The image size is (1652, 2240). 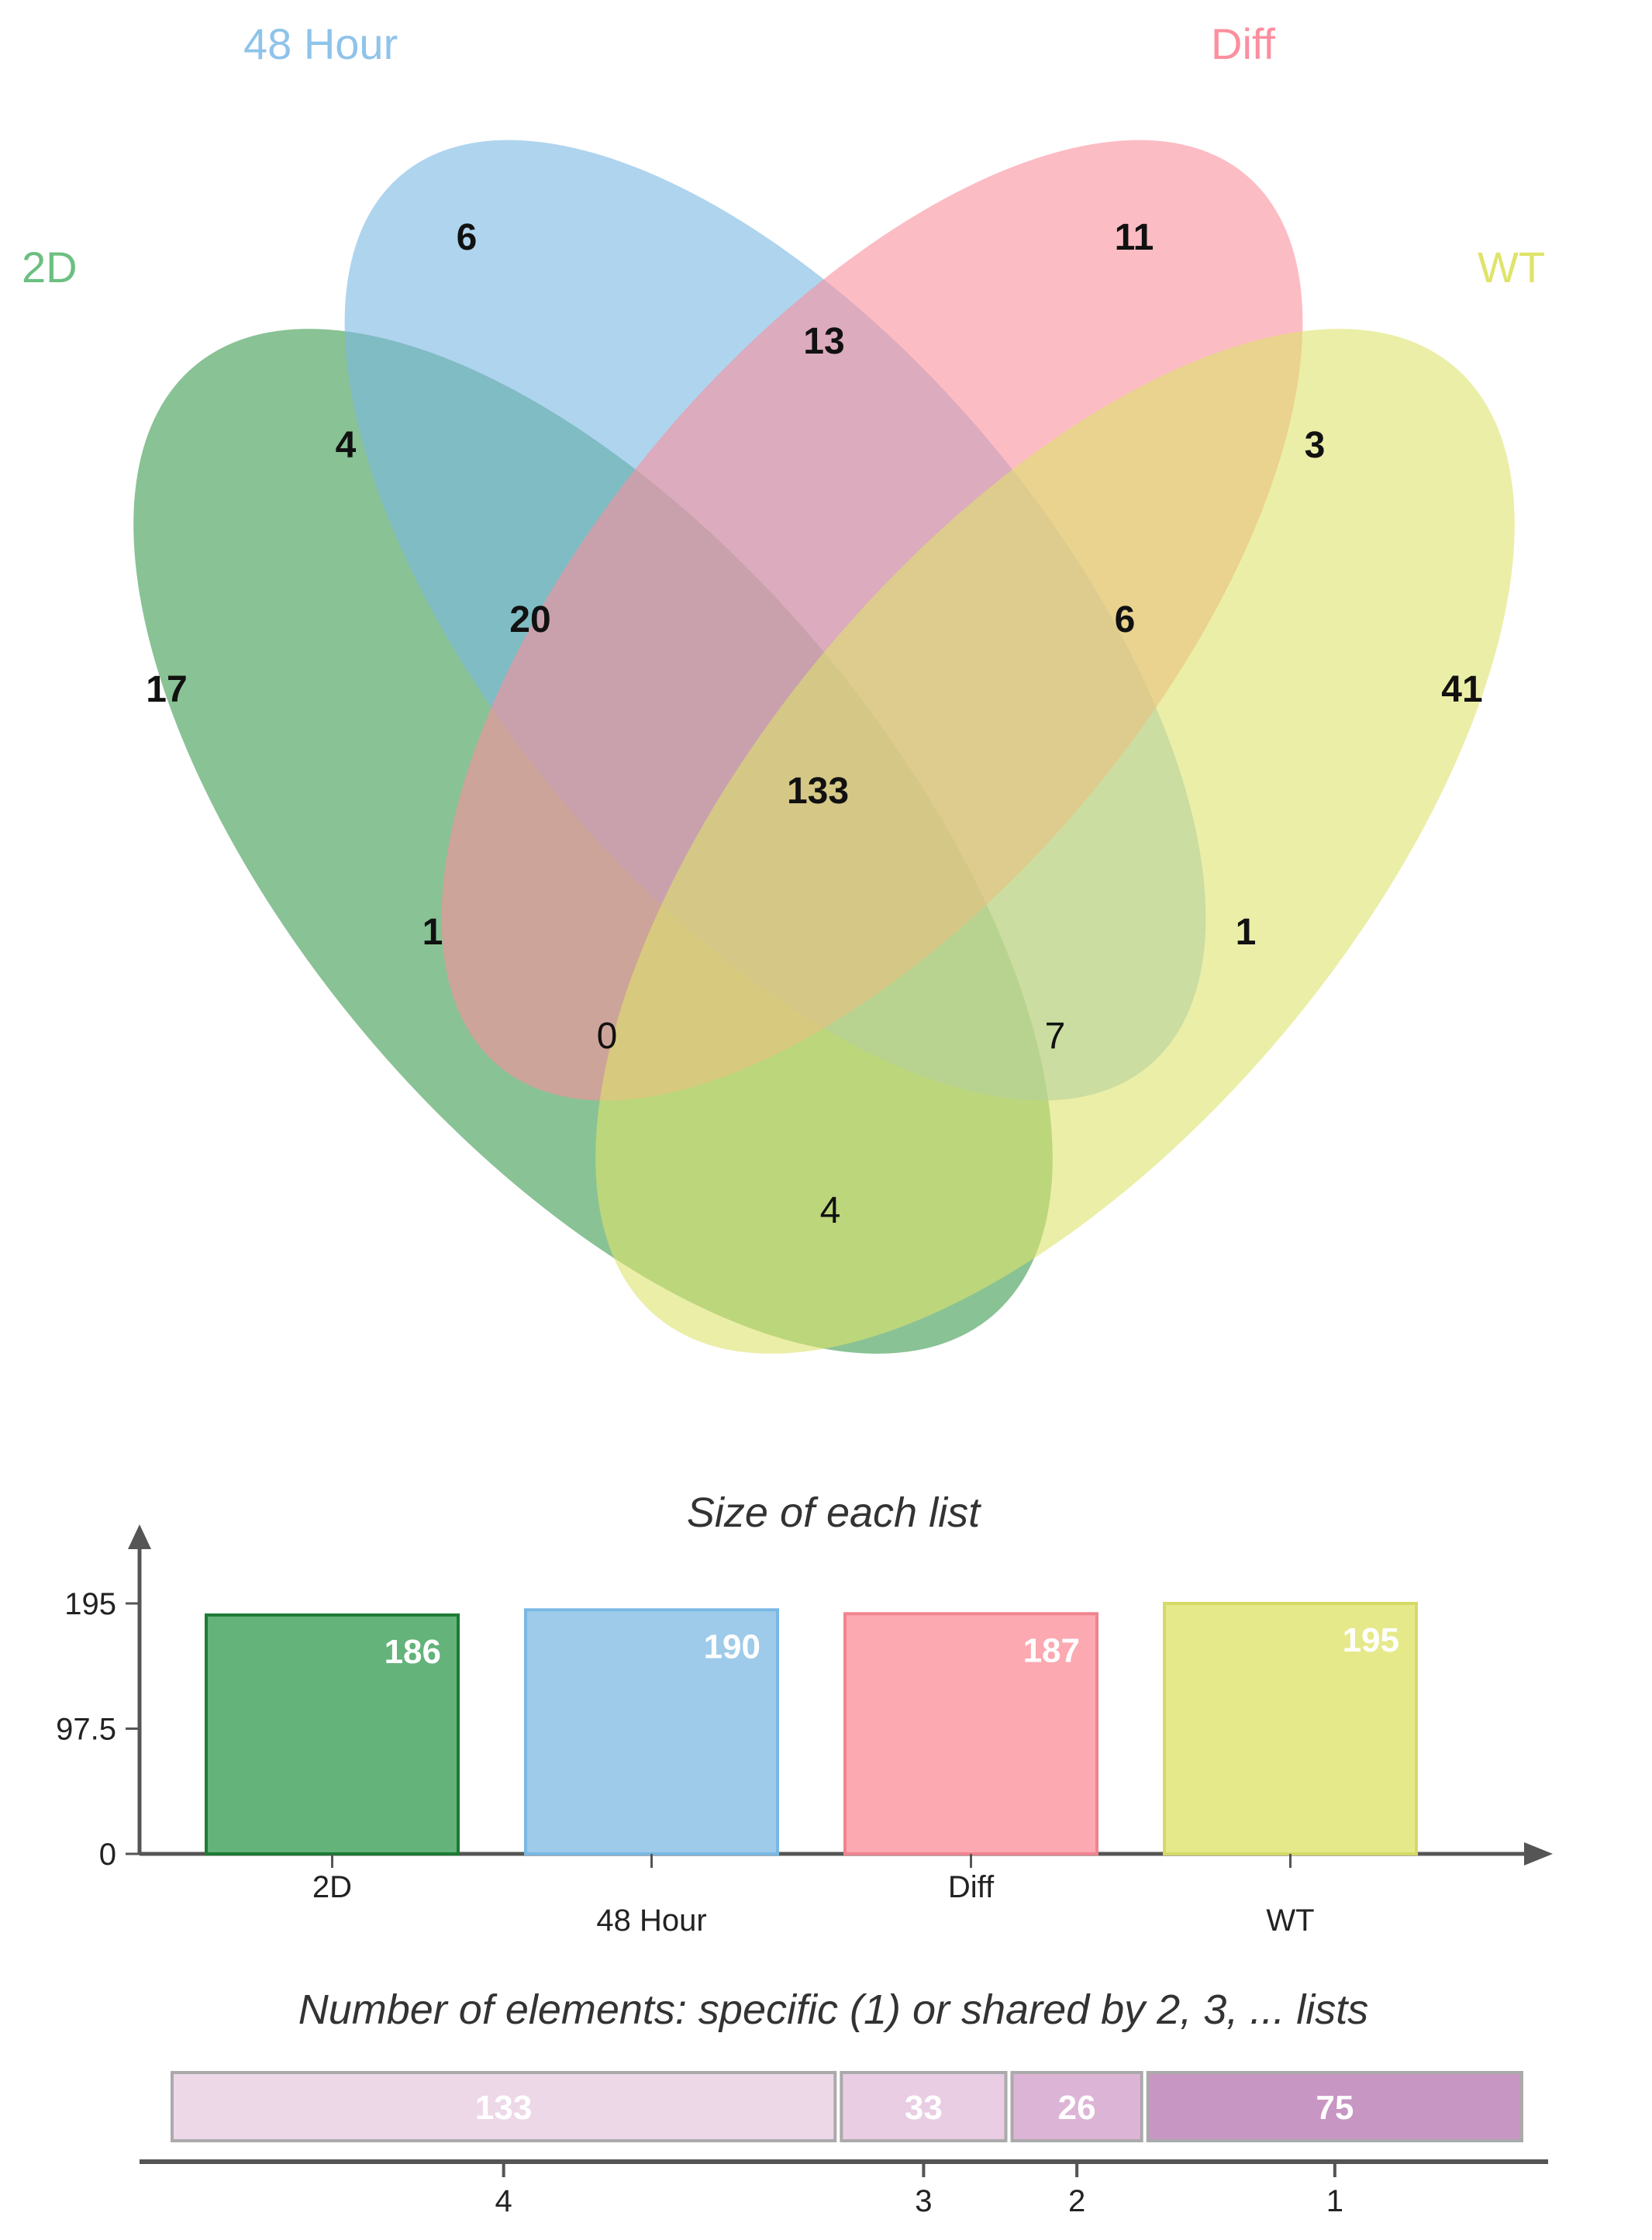 What do you see at coordinates (607, 1036) in the screenshot?
I see `region-count-2d-diff-wt: 0` at bounding box center [607, 1036].